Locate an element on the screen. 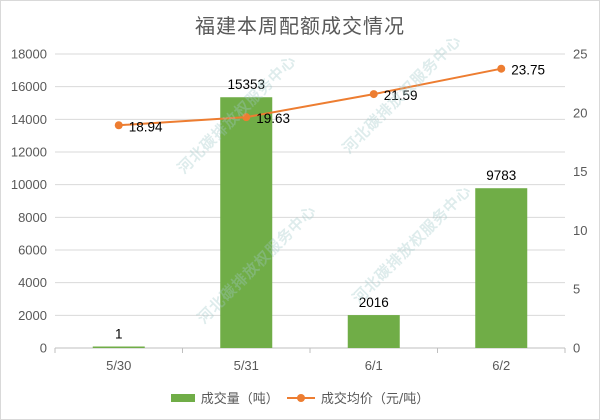  bar-data-label: 9783 is located at coordinates (501, 175).